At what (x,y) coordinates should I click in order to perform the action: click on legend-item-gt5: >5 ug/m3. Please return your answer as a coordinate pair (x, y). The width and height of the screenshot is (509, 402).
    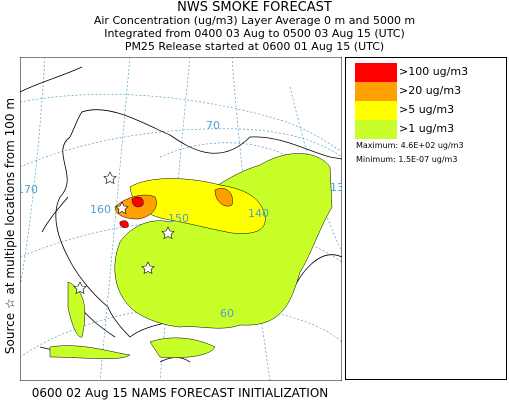
    Looking at the image, I should click on (430, 110).